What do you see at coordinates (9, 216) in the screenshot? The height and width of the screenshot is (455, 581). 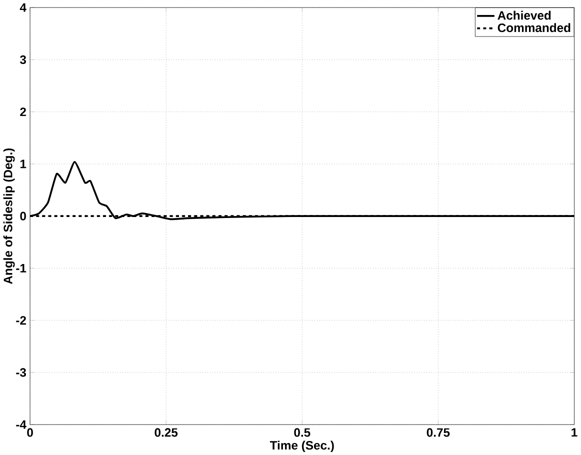 I see `y-axis-title: Angle of Sideslip (Deg.)` at bounding box center [9, 216].